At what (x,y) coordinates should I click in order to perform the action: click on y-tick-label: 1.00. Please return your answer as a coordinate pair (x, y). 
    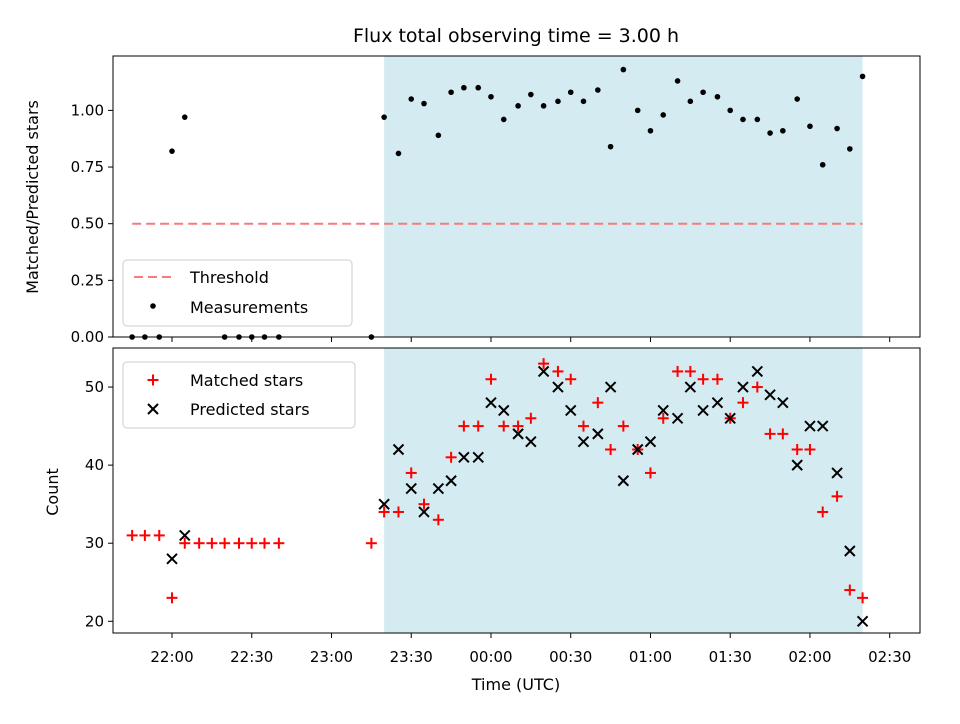
    Looking at the image, I should click on (87, 110).